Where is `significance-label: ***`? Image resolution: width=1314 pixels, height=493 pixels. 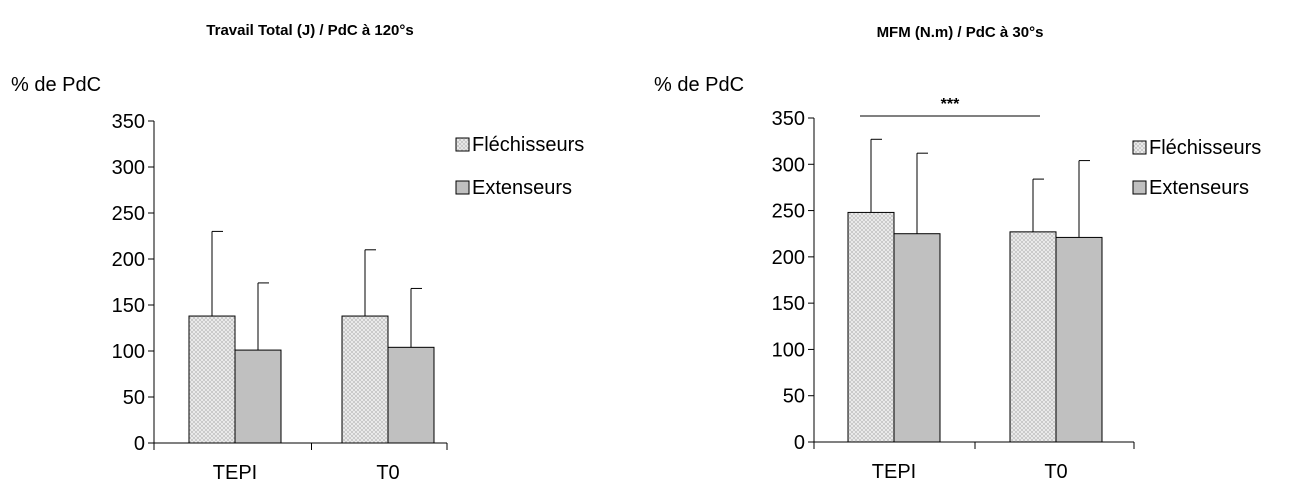 significance-label: *** is located at coordinates (950, 104).